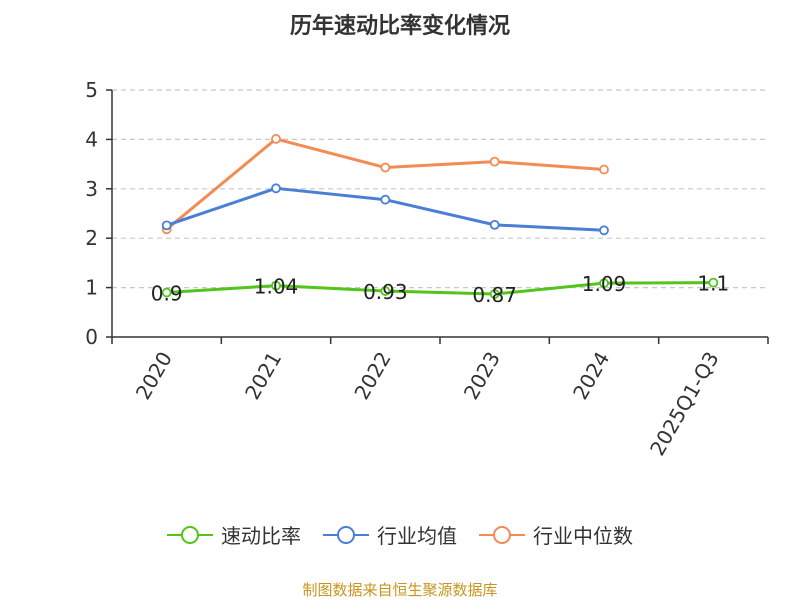  What do you see at coordinates (91, 337) in the screenshot?
I see `y-tick-label: 0` at bounding box center [91, 337].